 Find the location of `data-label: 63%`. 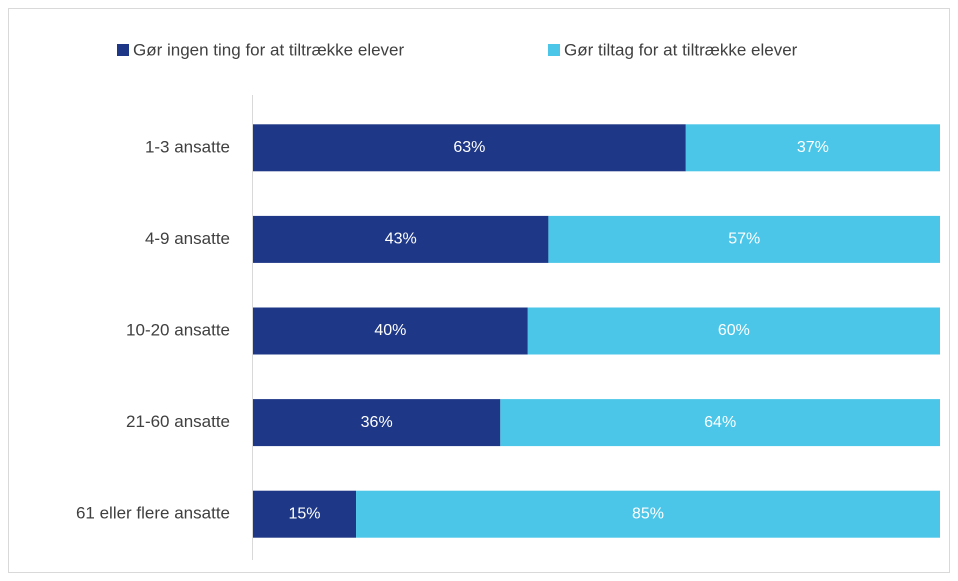

data-label: 63% is located at coordinates (469, 147).